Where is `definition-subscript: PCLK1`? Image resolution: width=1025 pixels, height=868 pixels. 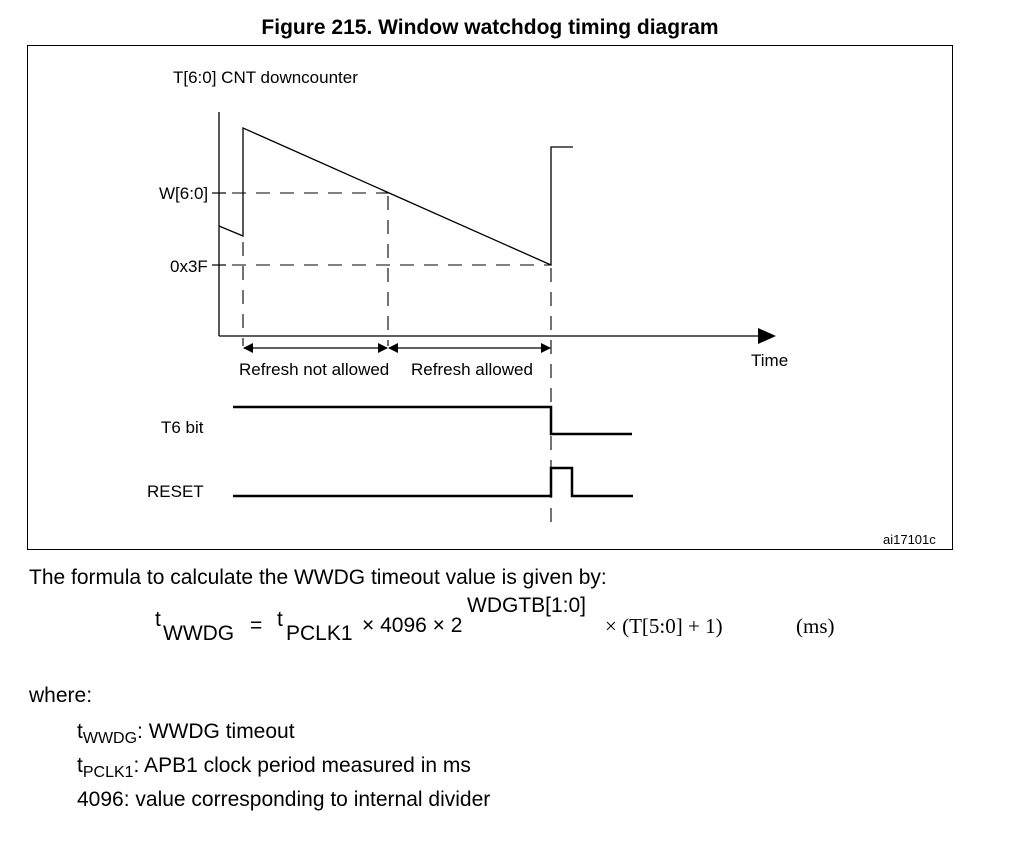 definition-subscript: PCLK1 is located at coordinates (108, 772).